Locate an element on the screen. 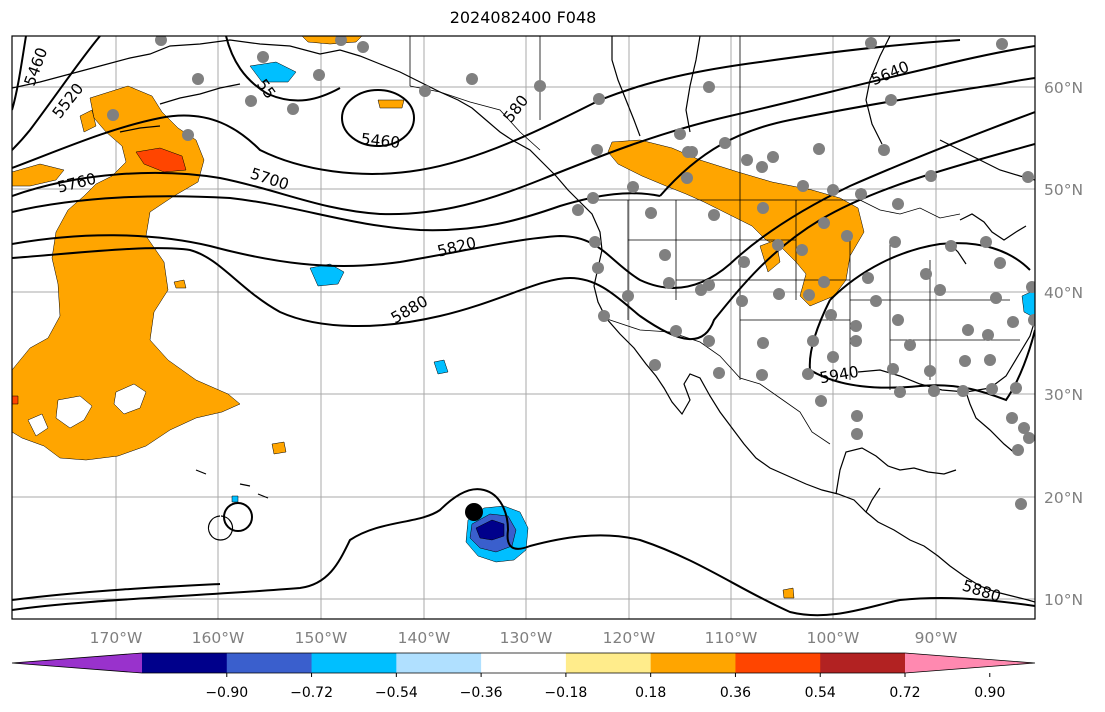 The height and width of the screenshot is (712, 1105). colorbar-tick-label: −0.54 is located at coordinates (396, 693).